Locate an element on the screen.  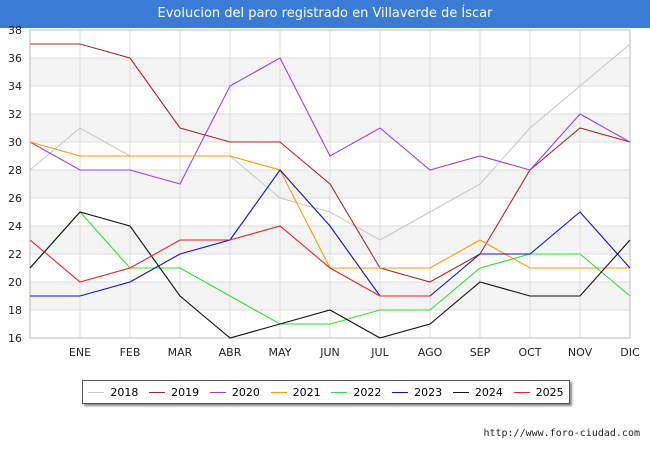
y-tick-label: 22 is located at coordinates (15, 254).